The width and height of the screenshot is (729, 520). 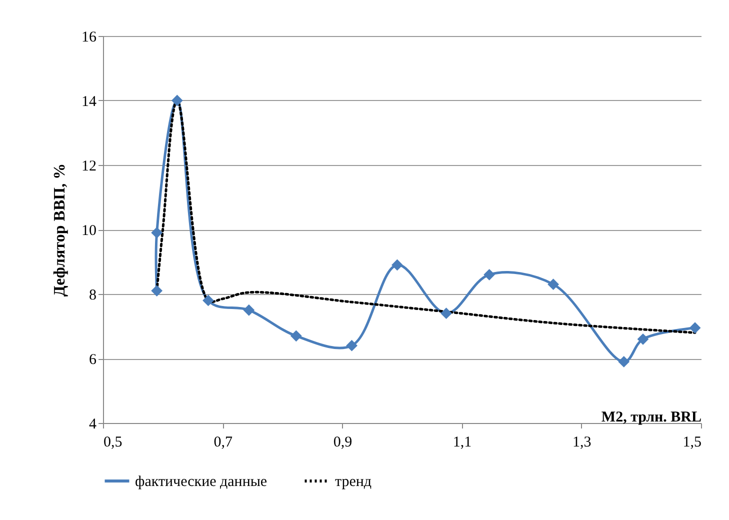 I want to click on legend-label: фактические данные, so click(x=201, y=482).